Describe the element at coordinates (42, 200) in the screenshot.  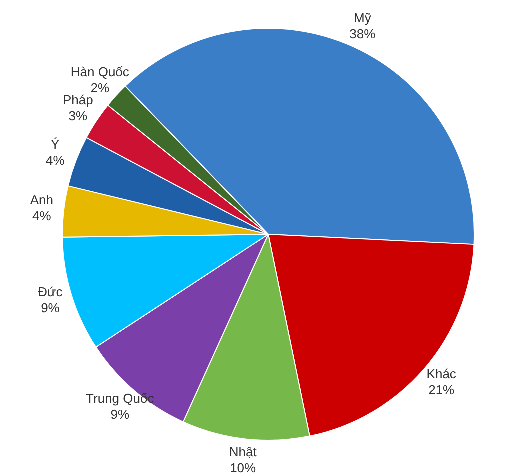
I see `slice-label: Anh` at that location.